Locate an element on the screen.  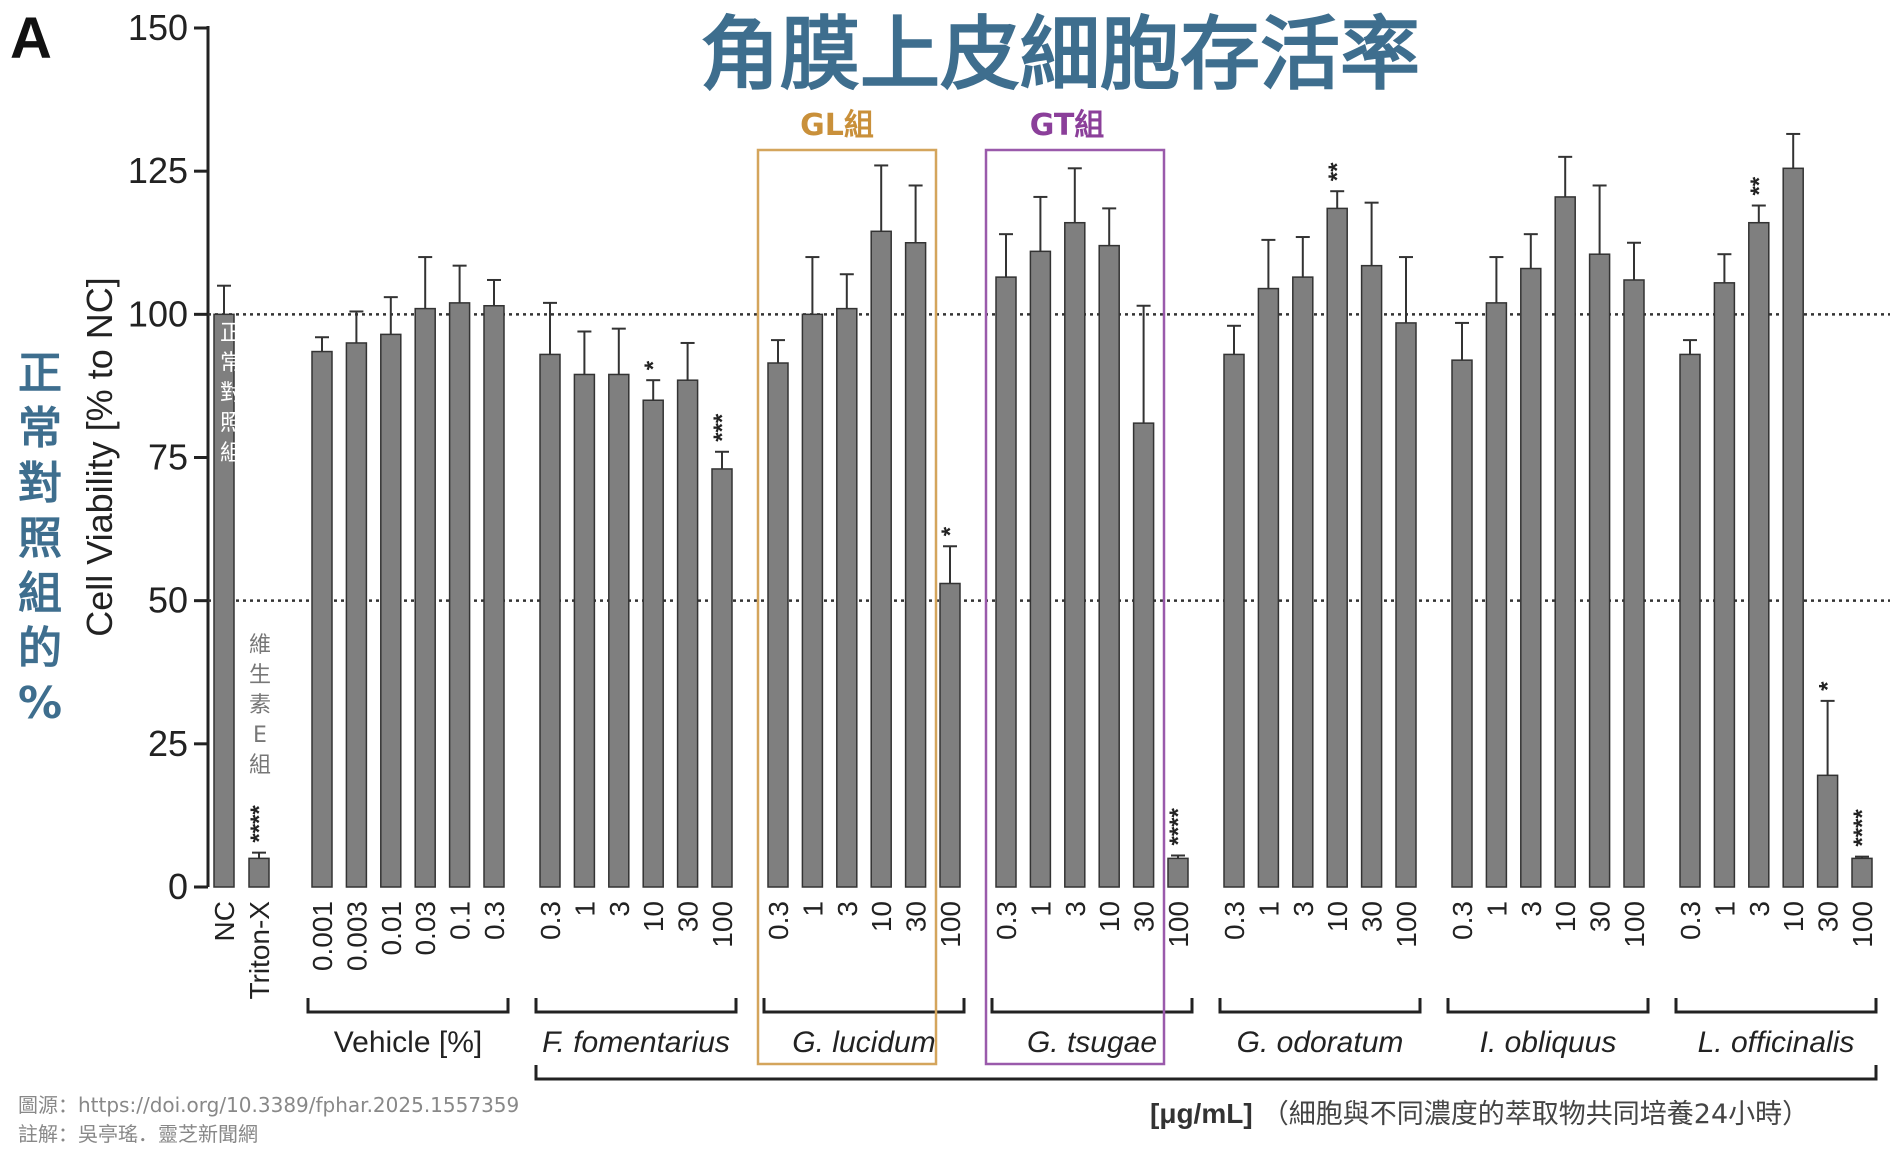
triton-annotation-char: 維 is located at coordinates (260, 645).